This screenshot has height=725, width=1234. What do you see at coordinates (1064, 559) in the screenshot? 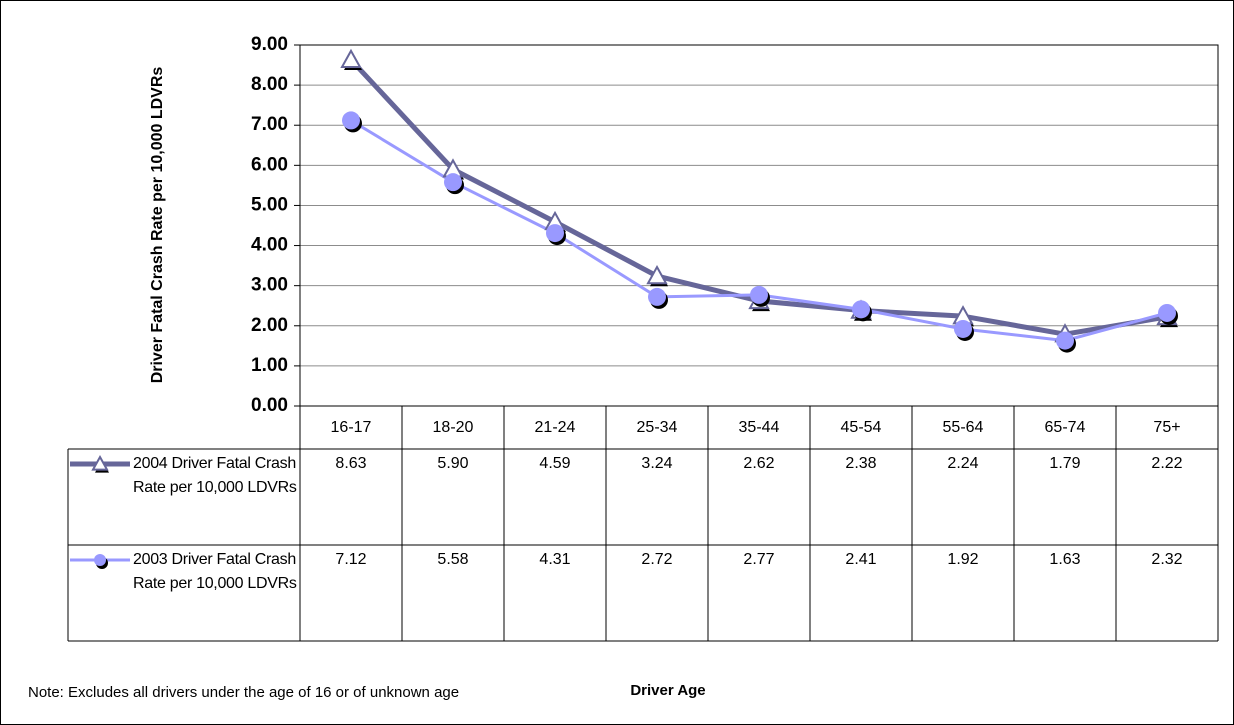
I see `table-value: 1.63` at bounding box center [1064, 559].